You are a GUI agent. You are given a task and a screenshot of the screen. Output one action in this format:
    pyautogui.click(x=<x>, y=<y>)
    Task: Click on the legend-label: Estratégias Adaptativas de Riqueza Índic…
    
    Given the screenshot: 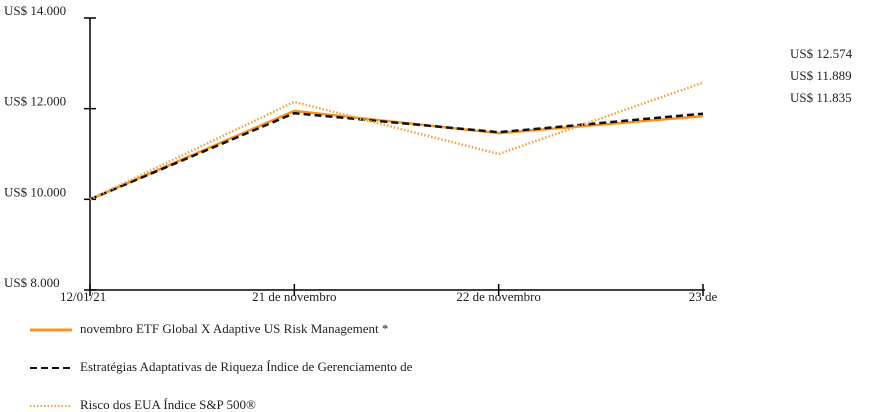 What is the action you would take?
    pyautogui.click(x=246, y=366)
    